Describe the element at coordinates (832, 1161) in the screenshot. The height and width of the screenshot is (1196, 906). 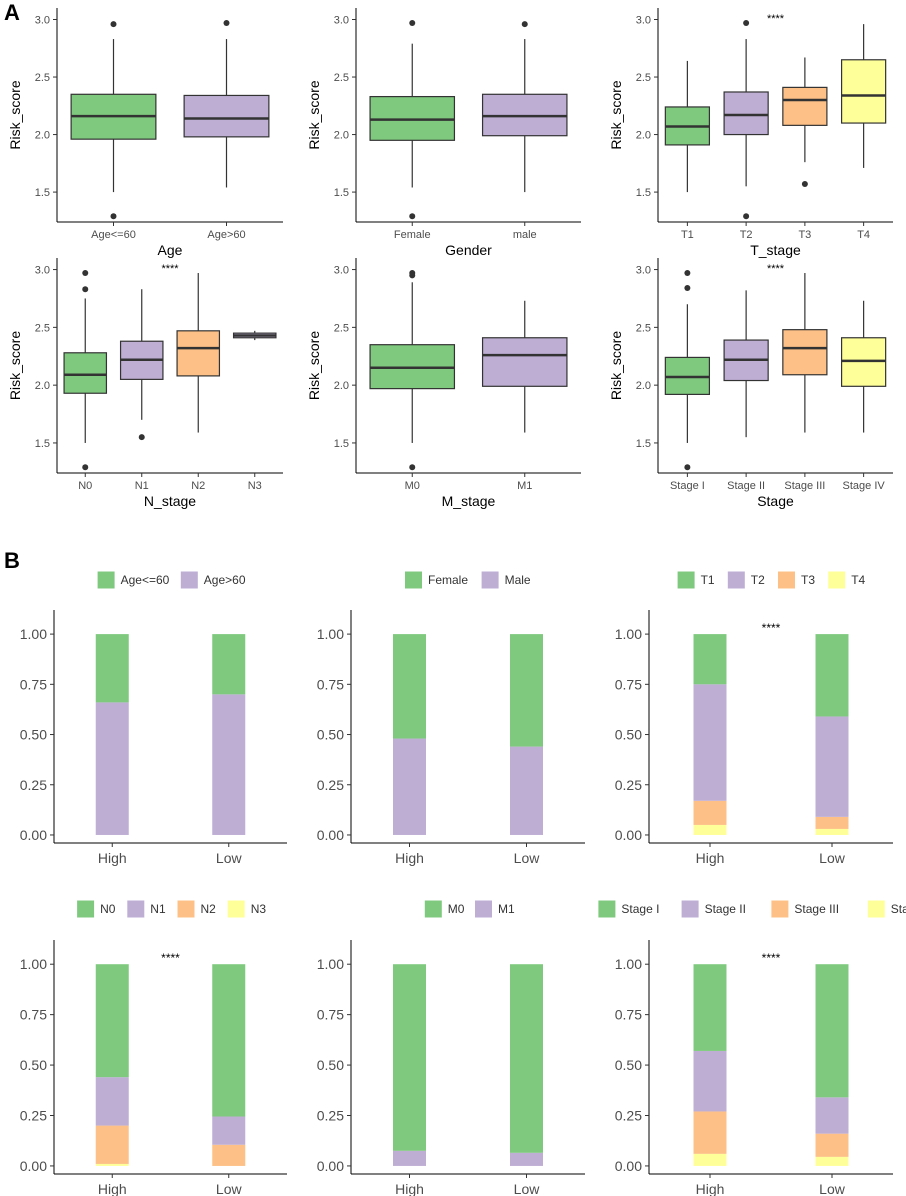
I see `bar-segment-stage-iv` at that location.